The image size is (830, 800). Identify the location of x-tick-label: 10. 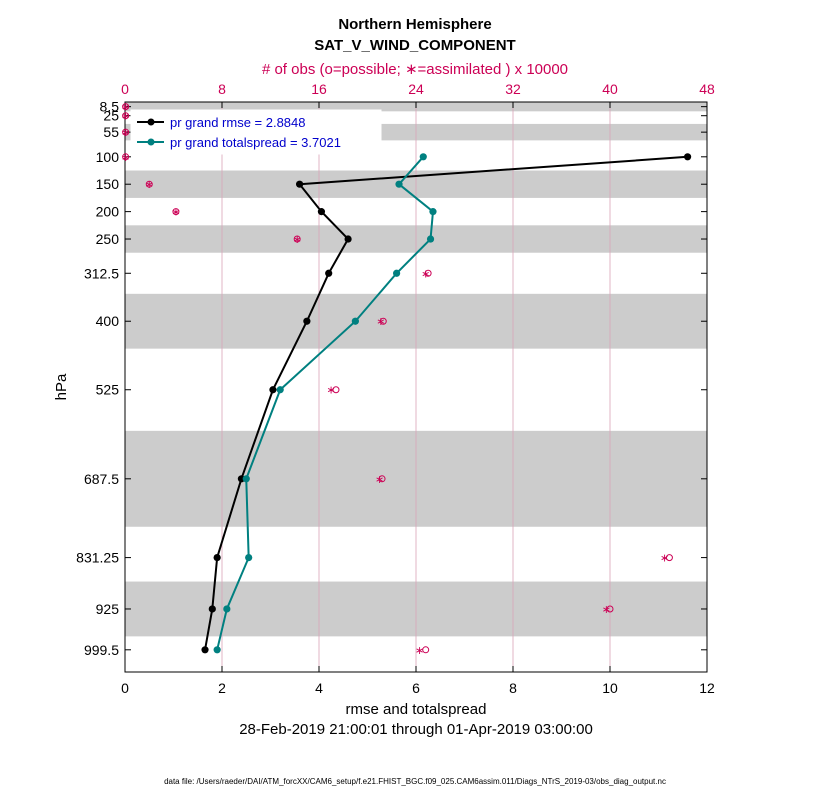
(610, 688).